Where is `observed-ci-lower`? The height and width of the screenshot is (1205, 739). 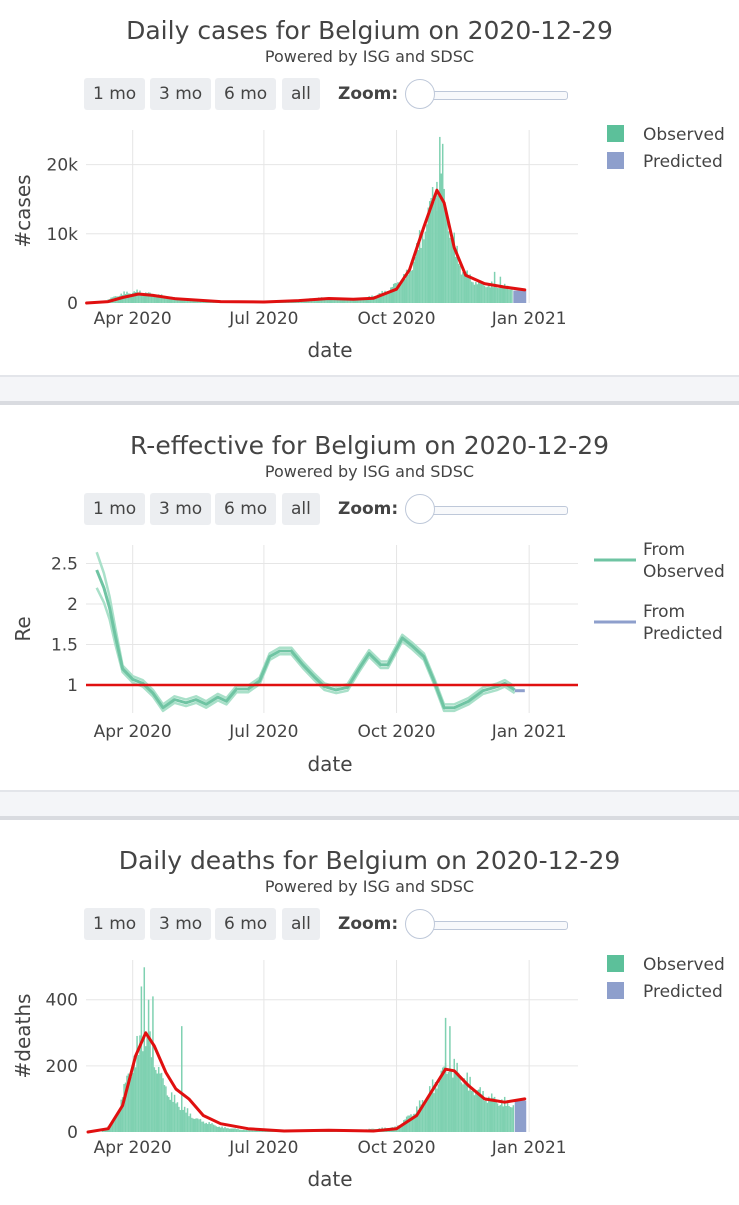
observed-ci-lower is located at coordinates (306, 649).